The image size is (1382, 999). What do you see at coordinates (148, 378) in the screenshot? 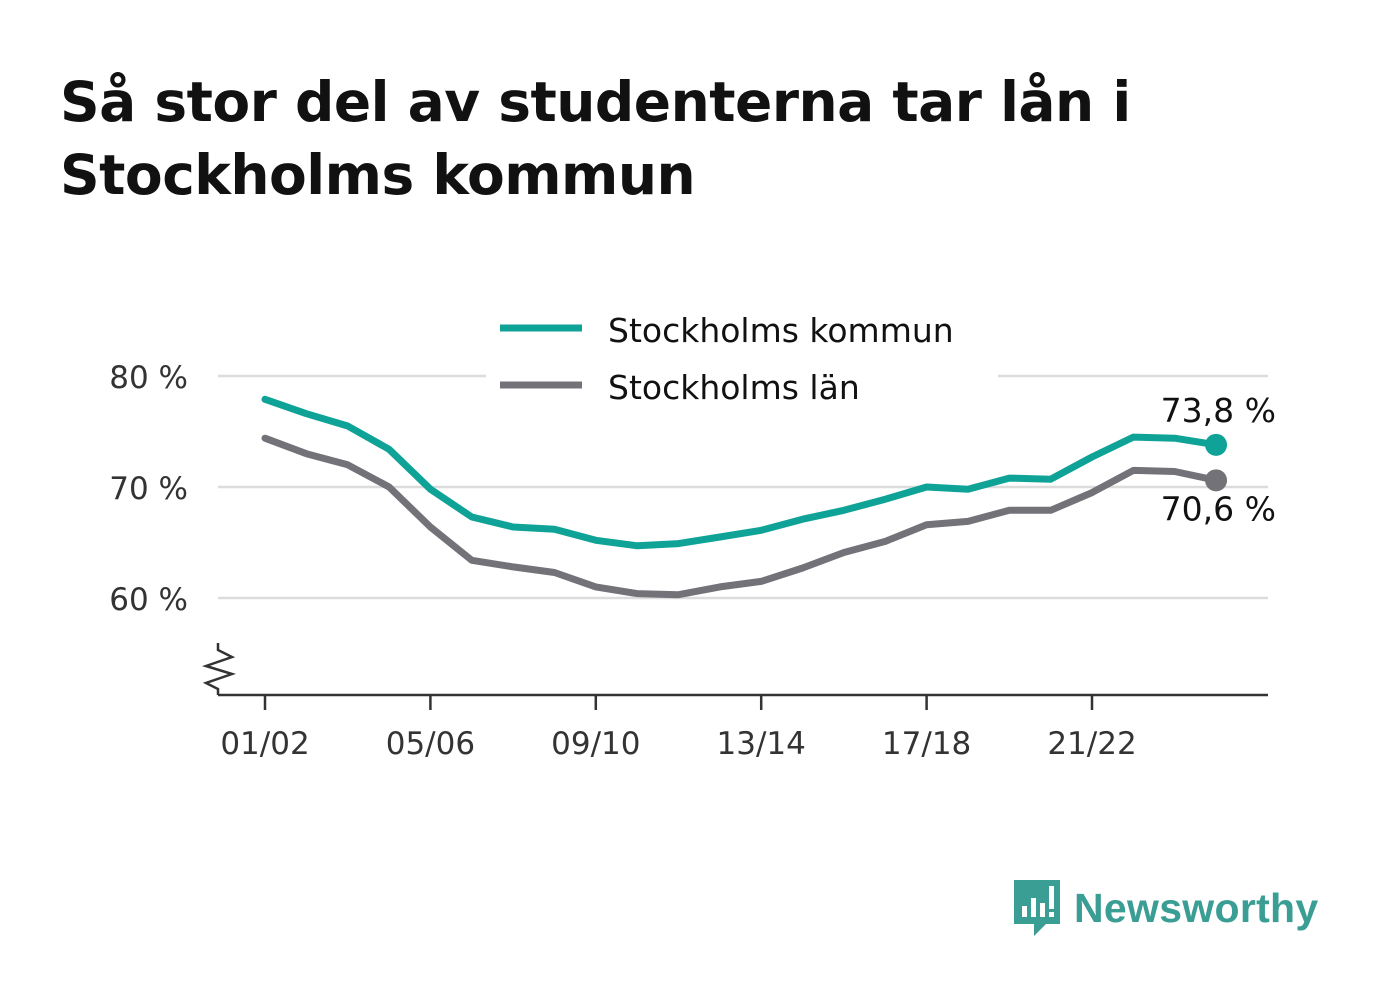
I see `y-tick-label: 80 %` at bounding box center [148, 378].